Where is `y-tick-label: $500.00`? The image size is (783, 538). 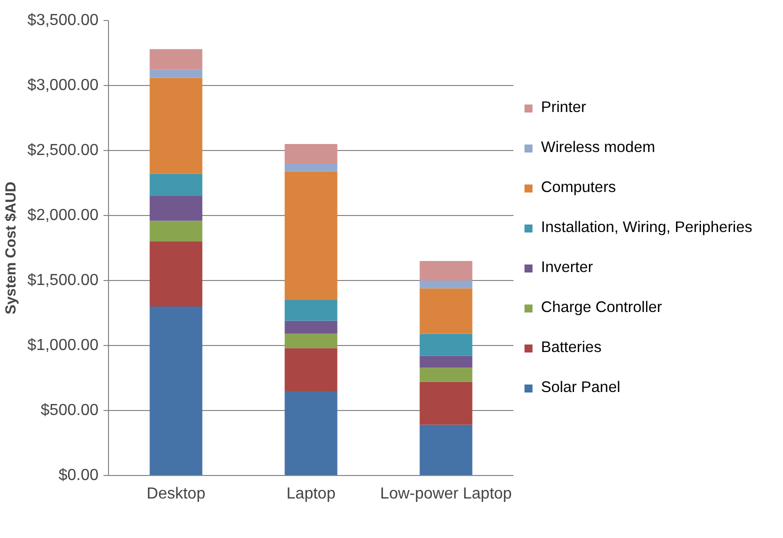
y-tick-label: $500.00 is located at coordinates (69, 410).